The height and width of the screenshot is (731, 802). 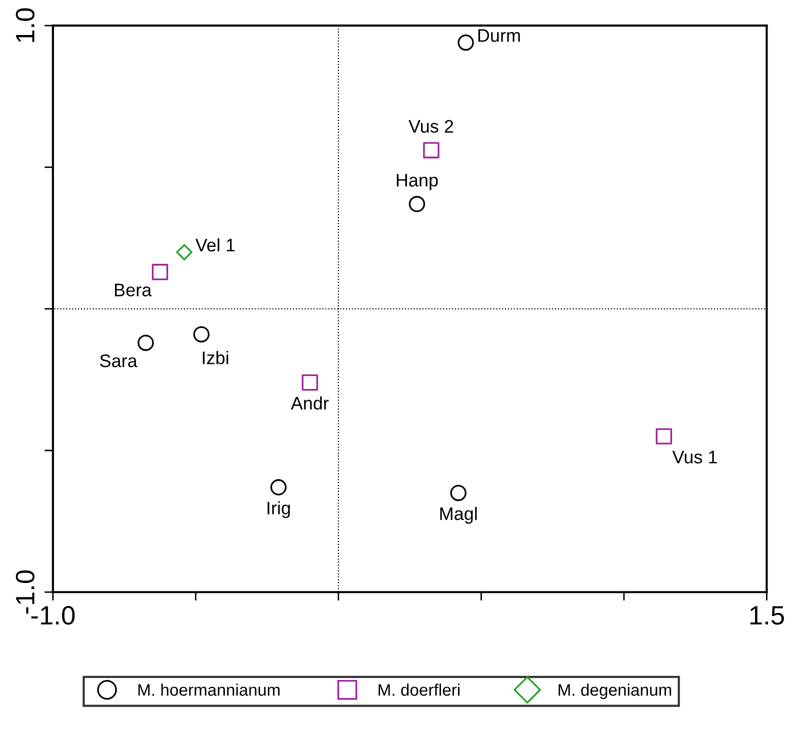 I want to click on legend-label: M. doerfleri, so click(x=419, y=690).